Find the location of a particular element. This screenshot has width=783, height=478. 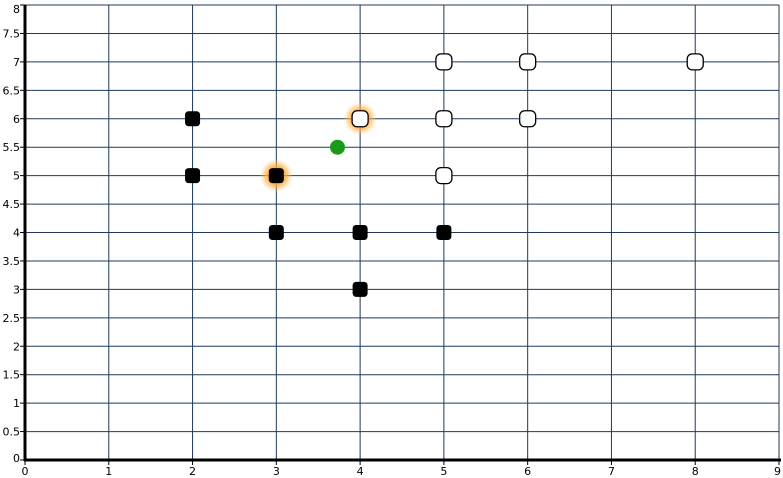

y-tick-label-5: 2.5 is located at coordinates (12, 318).